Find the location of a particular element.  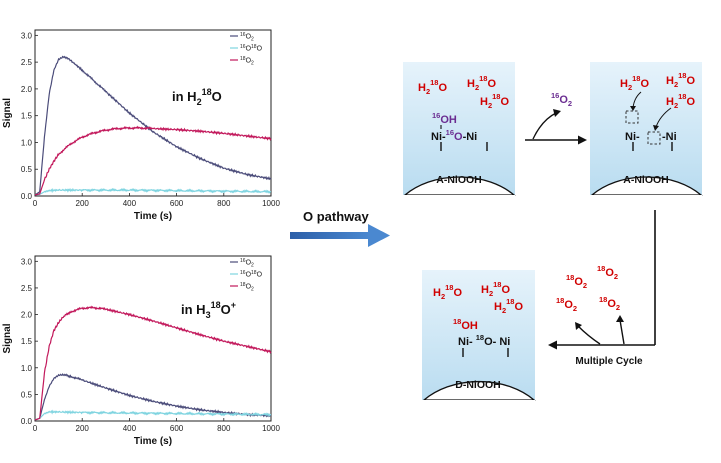

surface-ni-o-ni: Ni- 18O- Ni is located at coordinates (484, 340).